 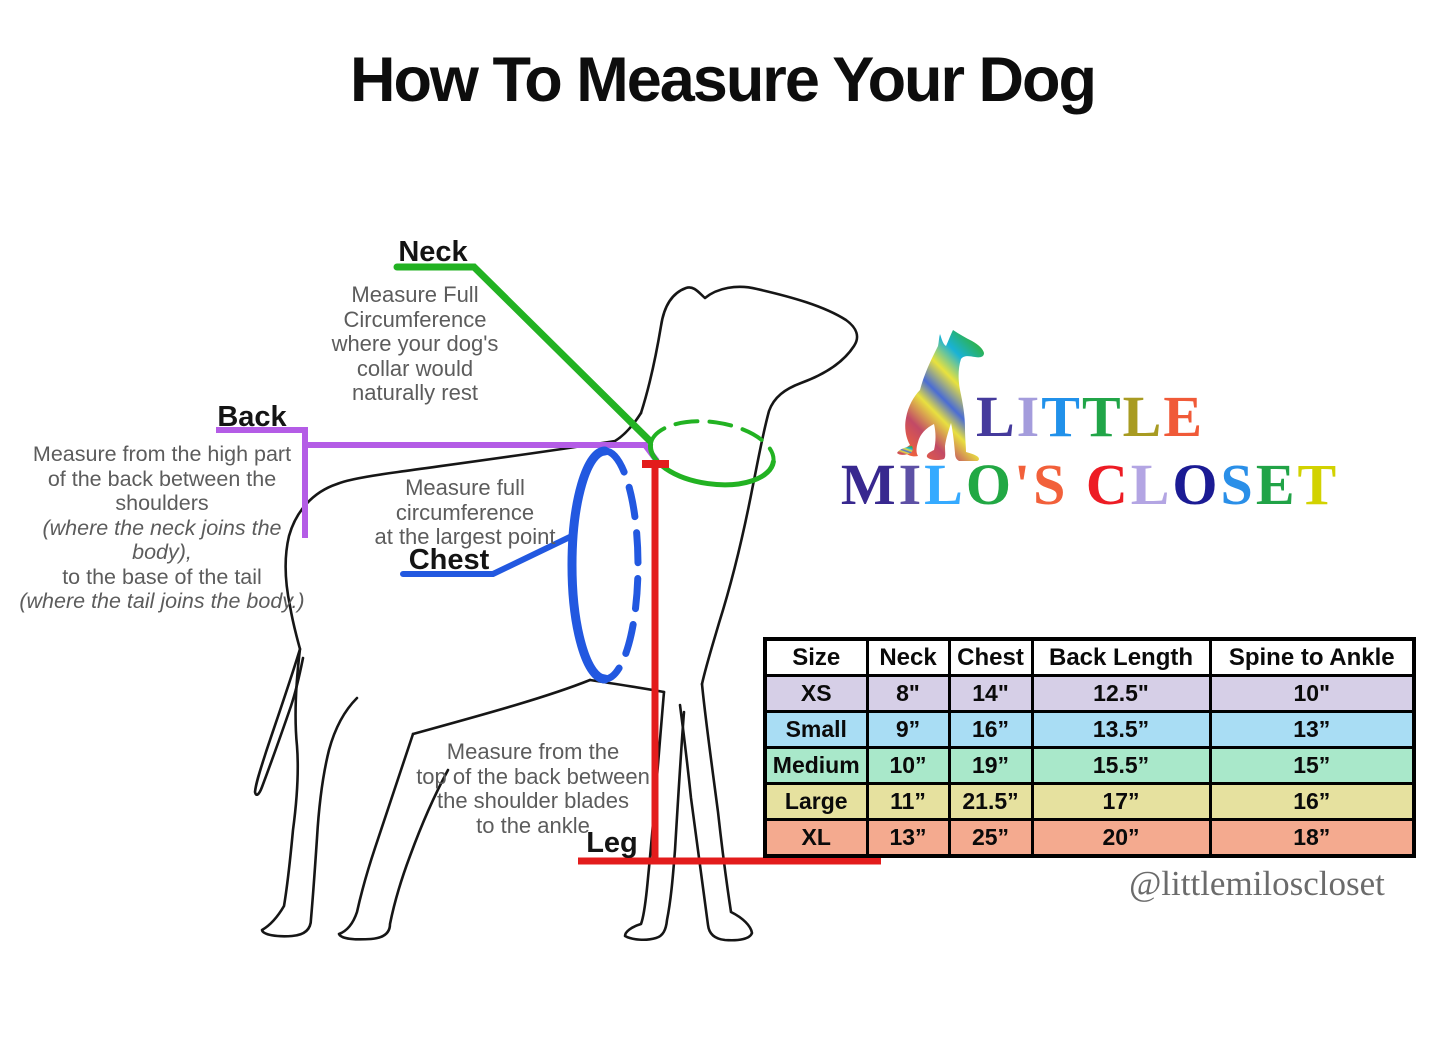 What do you see at coordinates (162, 540) in the screenshot?
I see `back-measure-description-line: (where the neck joins the body),` at bounding box center [162, 540].